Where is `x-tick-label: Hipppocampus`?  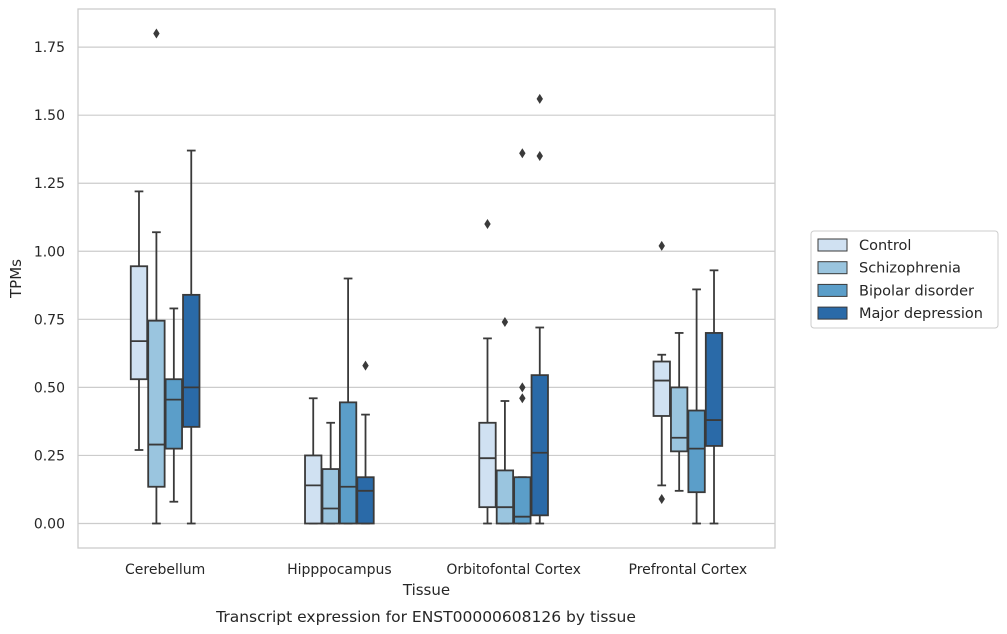 x-tick-label: Hipppocampus is located at coordinates (339, 570).